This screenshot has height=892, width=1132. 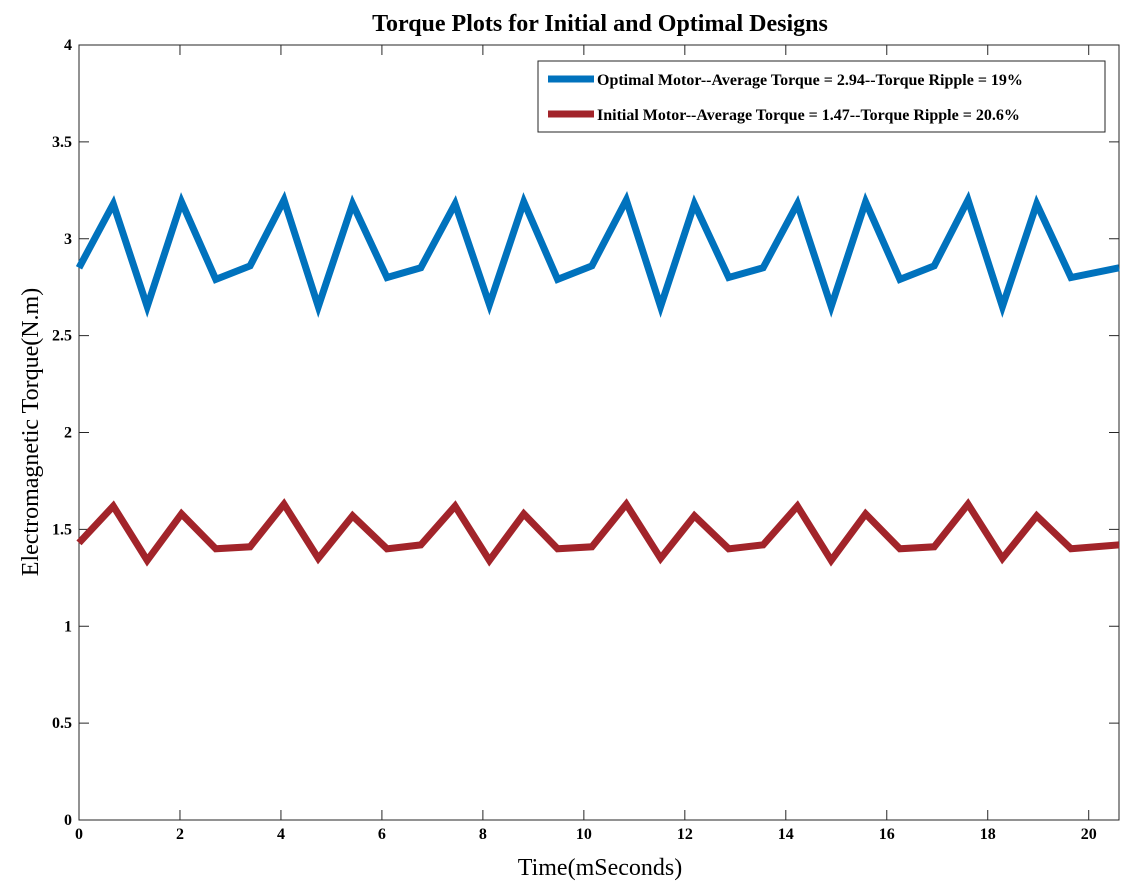 I want to click on x-tick-label: 10, so click(x=584, y=834).